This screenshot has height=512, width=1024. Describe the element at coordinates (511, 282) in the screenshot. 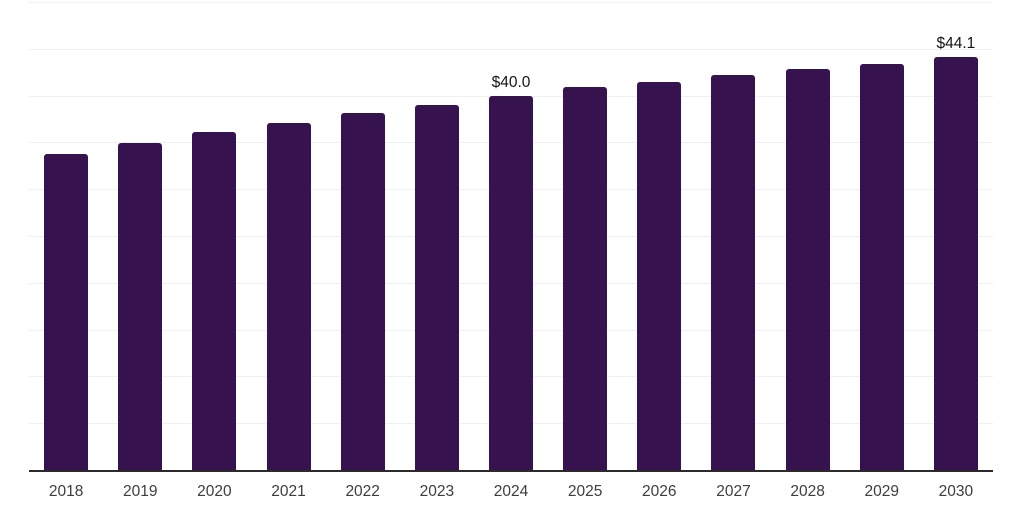

I see `bar-2024` at that location.